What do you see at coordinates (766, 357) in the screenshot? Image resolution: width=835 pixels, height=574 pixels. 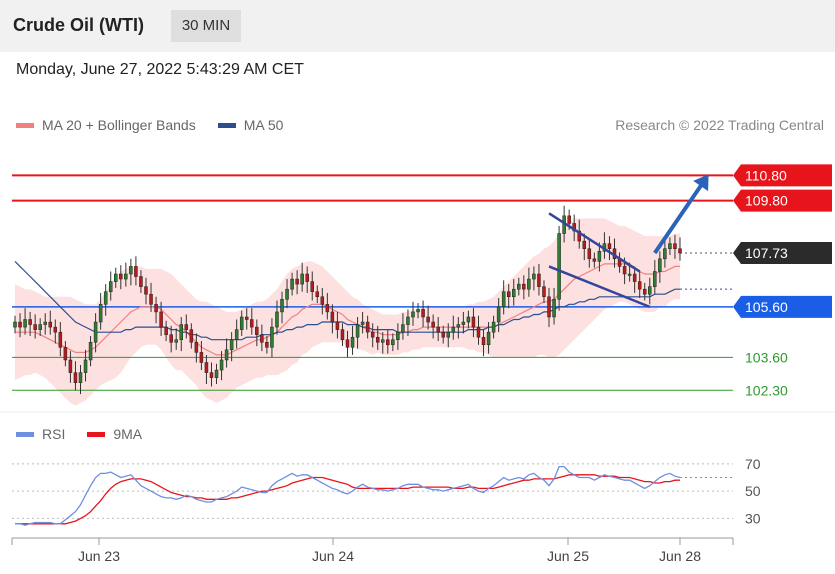 I see `level-label-103.60: 103.60` at bounding box center [766, 357].